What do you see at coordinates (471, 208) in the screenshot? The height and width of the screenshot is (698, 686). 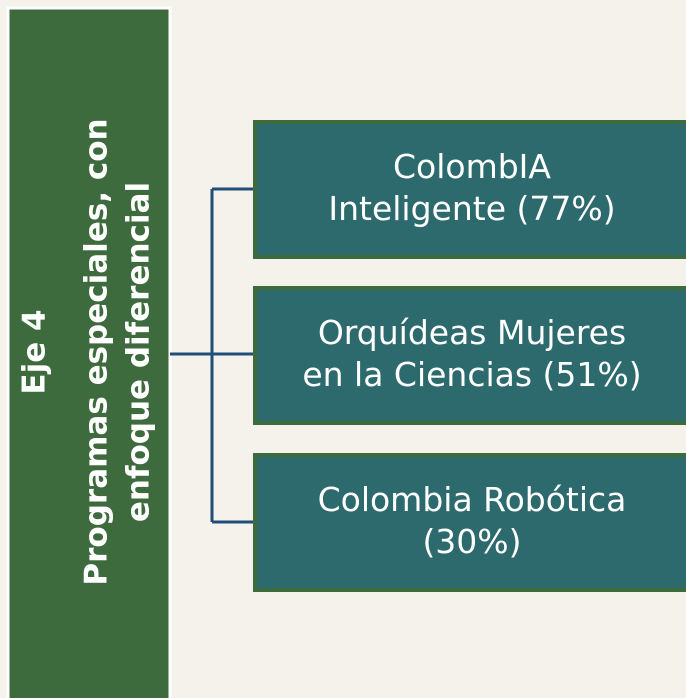 I see `program-label: Inteligente (77%)` at bounding box center [471, 208].